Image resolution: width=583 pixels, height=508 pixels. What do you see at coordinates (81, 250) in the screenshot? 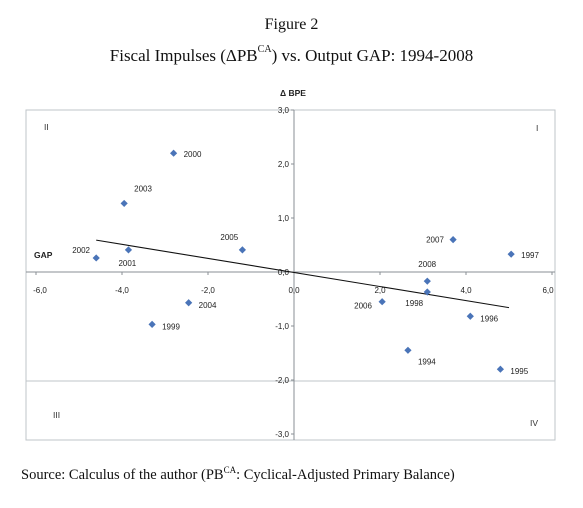
I see `data-label: 2002` at bounding box center [81, 250].